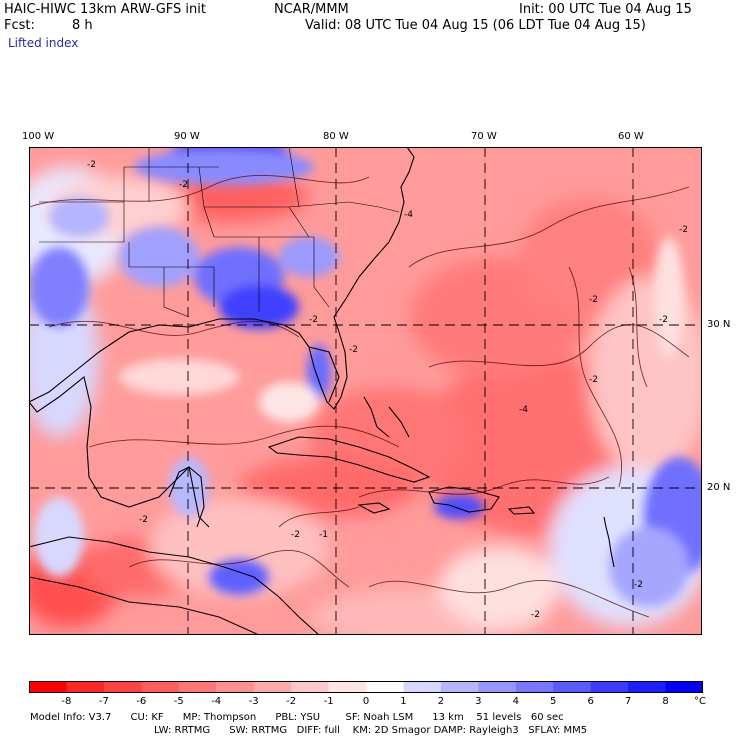  What do you see at coordinates (178, 701) in the screenshot?
I see `colorbar-tick-label: -5` at bounding box center [178, 701].